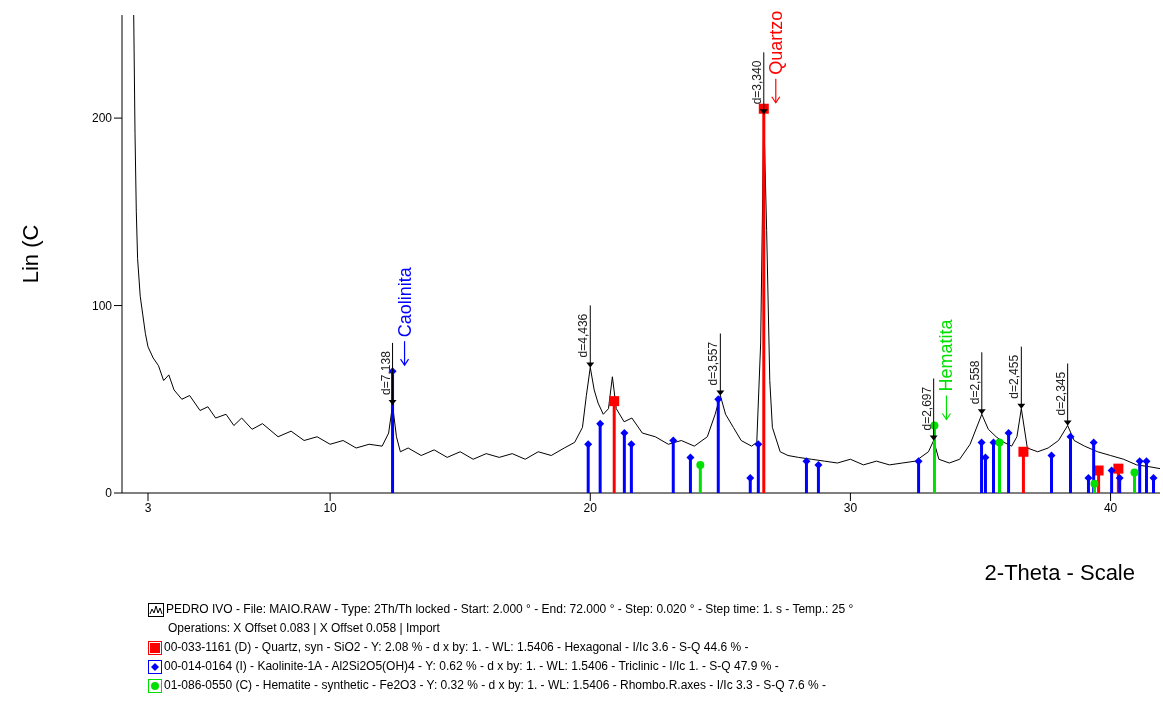 The width and height of the screenshot is (1163, 725). What do you see at coordinates (304, 628) in the screenshot?
I see `text: Operations: X Offset 0.083 | X Offset 0.058 | Import` at bounding box center [304, 628].